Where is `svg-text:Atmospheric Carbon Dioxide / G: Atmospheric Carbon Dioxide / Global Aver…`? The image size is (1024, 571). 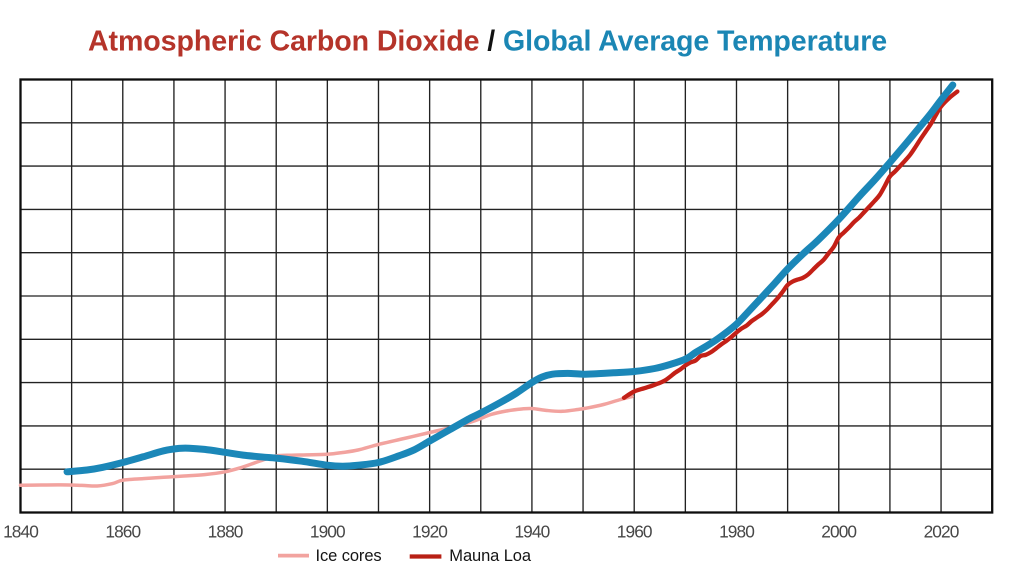
svg-text:Atmospheric Carbon Dioxide / G: Atmospheric Carbon Dioxide / Global Aver… is located at coordinates (487, 42).